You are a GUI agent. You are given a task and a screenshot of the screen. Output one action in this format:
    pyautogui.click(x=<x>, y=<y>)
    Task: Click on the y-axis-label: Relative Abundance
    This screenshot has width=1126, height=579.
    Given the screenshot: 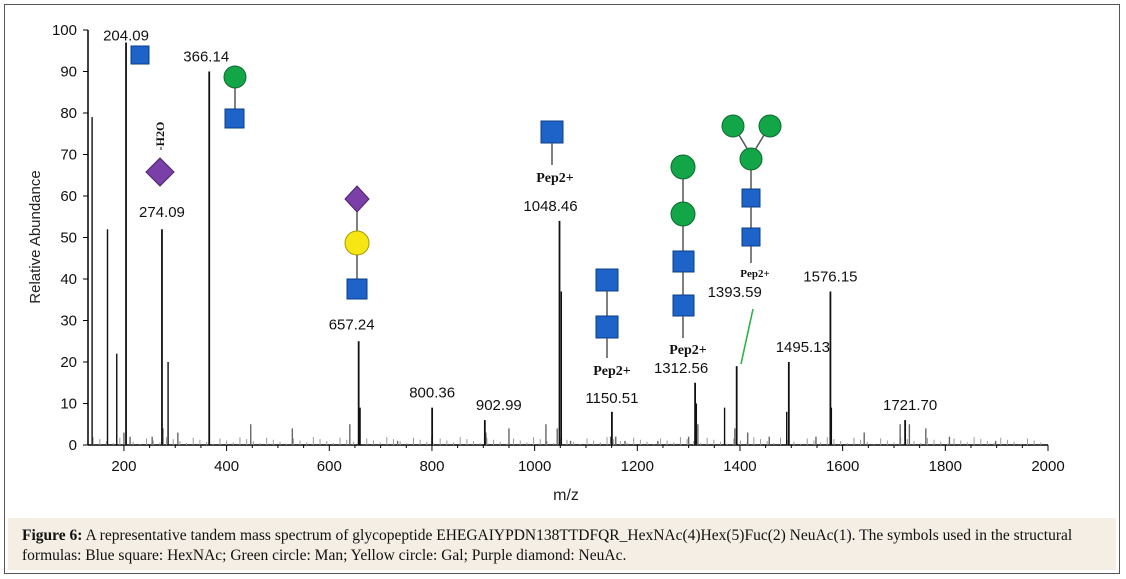 What is the action you would take?
    pyautogui.click(x=35, y=236)
    